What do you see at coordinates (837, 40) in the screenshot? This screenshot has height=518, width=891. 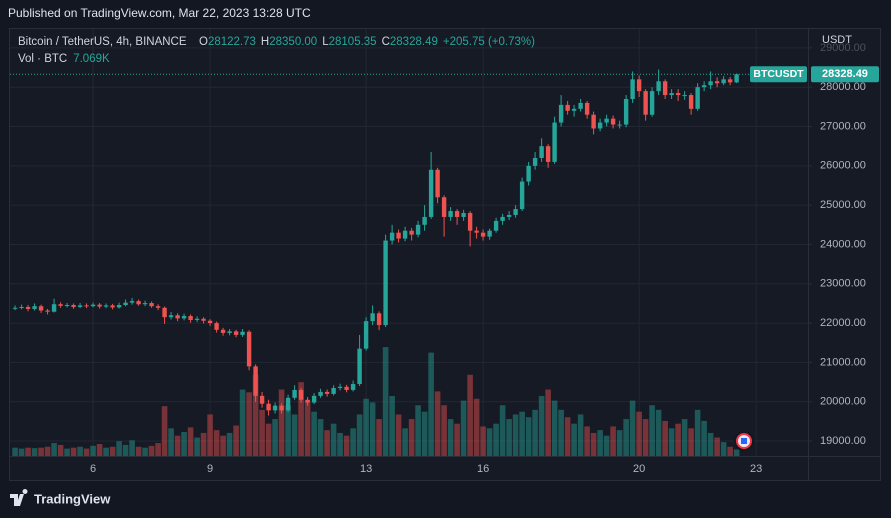 I see `price-unit: USDT` at bounding box center [837, 40].